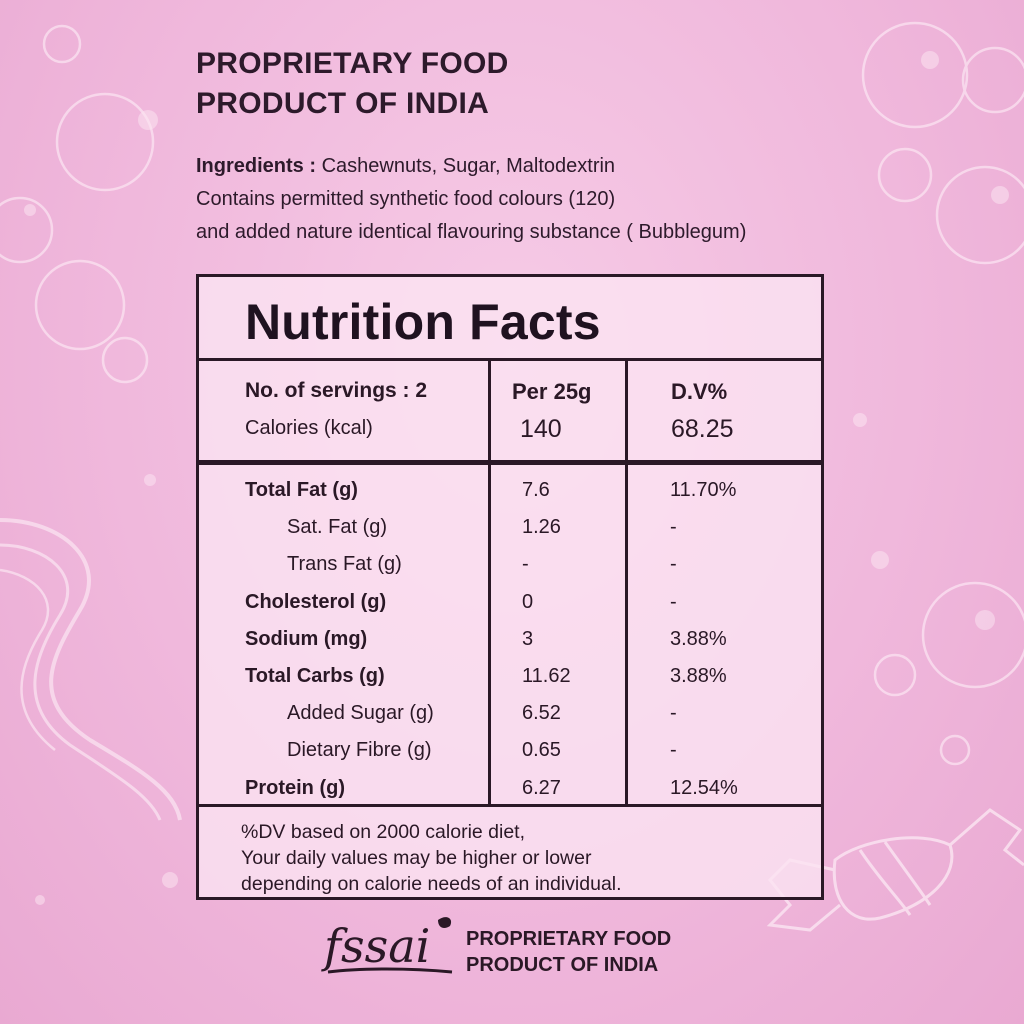  What do you see at coordinates (343, 103) in the screenshot?
I see `header-line-2: PRODUCT OF INDIA` at bounding box center [343, 103].